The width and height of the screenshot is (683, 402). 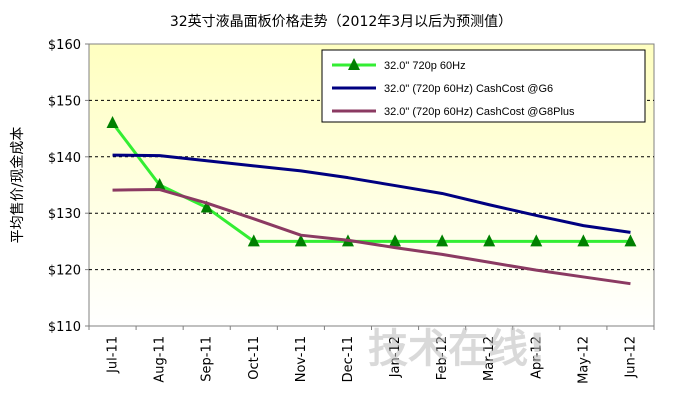 What do you see at coordinates (536, 357) in the screenshot?
I see `x-tick-label: Apr-12` at bounding box center [536, 357].